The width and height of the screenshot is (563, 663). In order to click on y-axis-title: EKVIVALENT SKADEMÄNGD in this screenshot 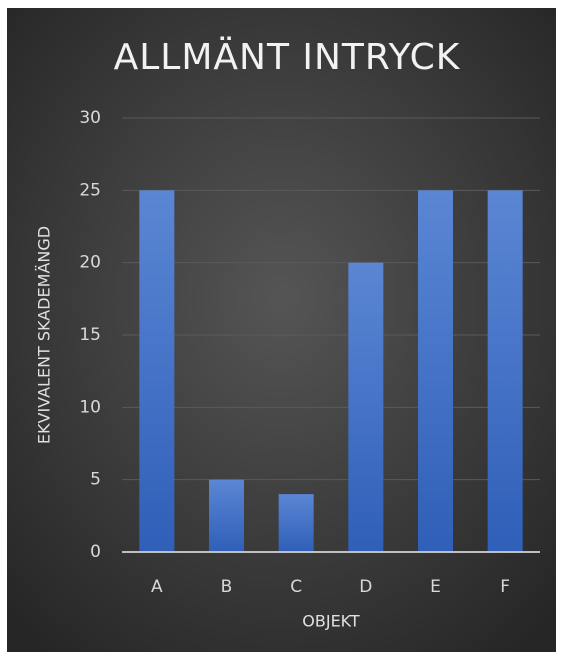, I will do `click(44, 335)`.